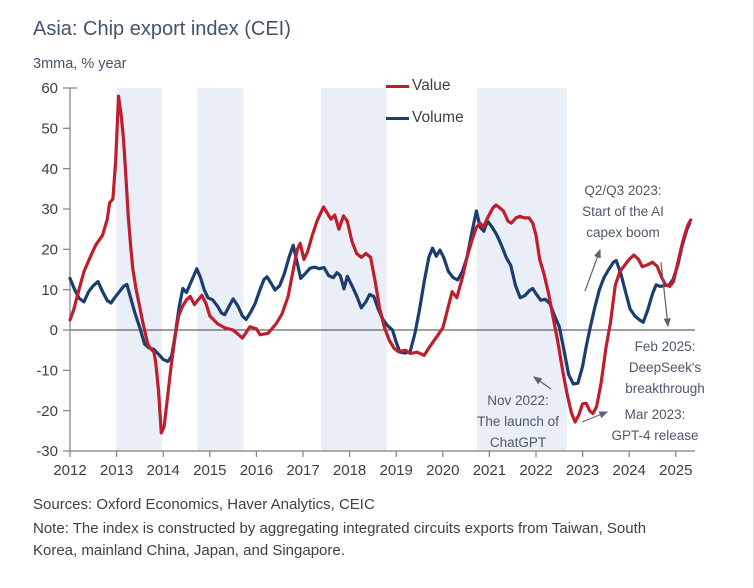  What do you see at coordinates (49, 88) in the screenshot?
I see `svg-text: 60` at bounding box center [49, 88].